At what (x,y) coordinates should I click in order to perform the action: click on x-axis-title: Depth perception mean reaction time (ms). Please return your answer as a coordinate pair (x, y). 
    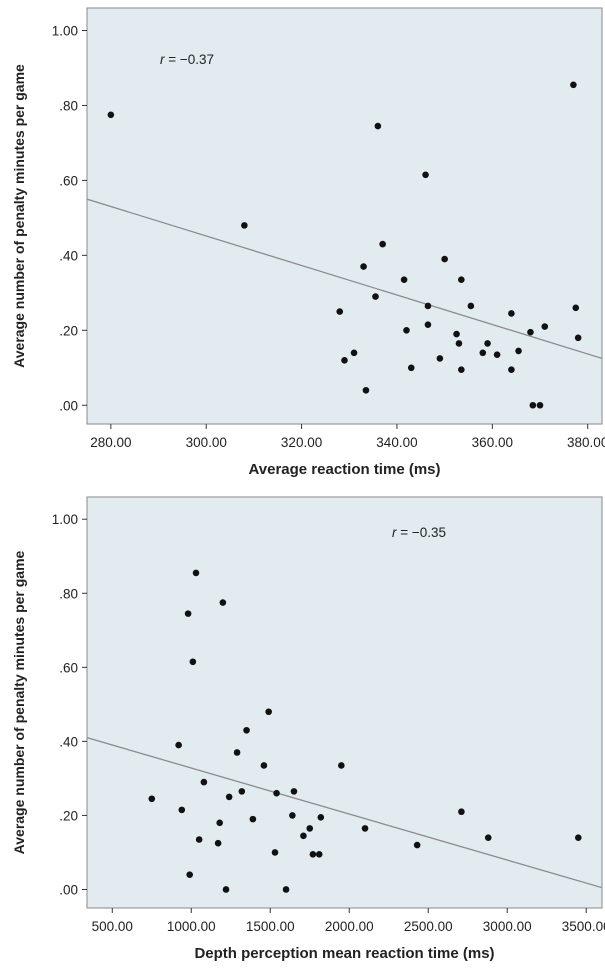
    Looking at the image, I should click on (344, 953).